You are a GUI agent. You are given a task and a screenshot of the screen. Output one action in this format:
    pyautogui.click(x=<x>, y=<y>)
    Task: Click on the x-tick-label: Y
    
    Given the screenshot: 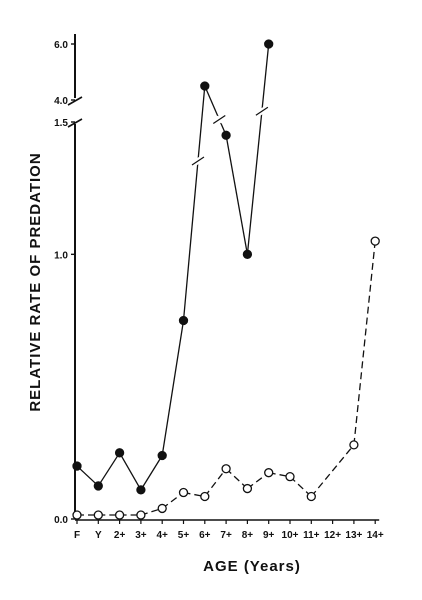 What is the action you would take?
    pyautogui.click(x=98, y=535)
    